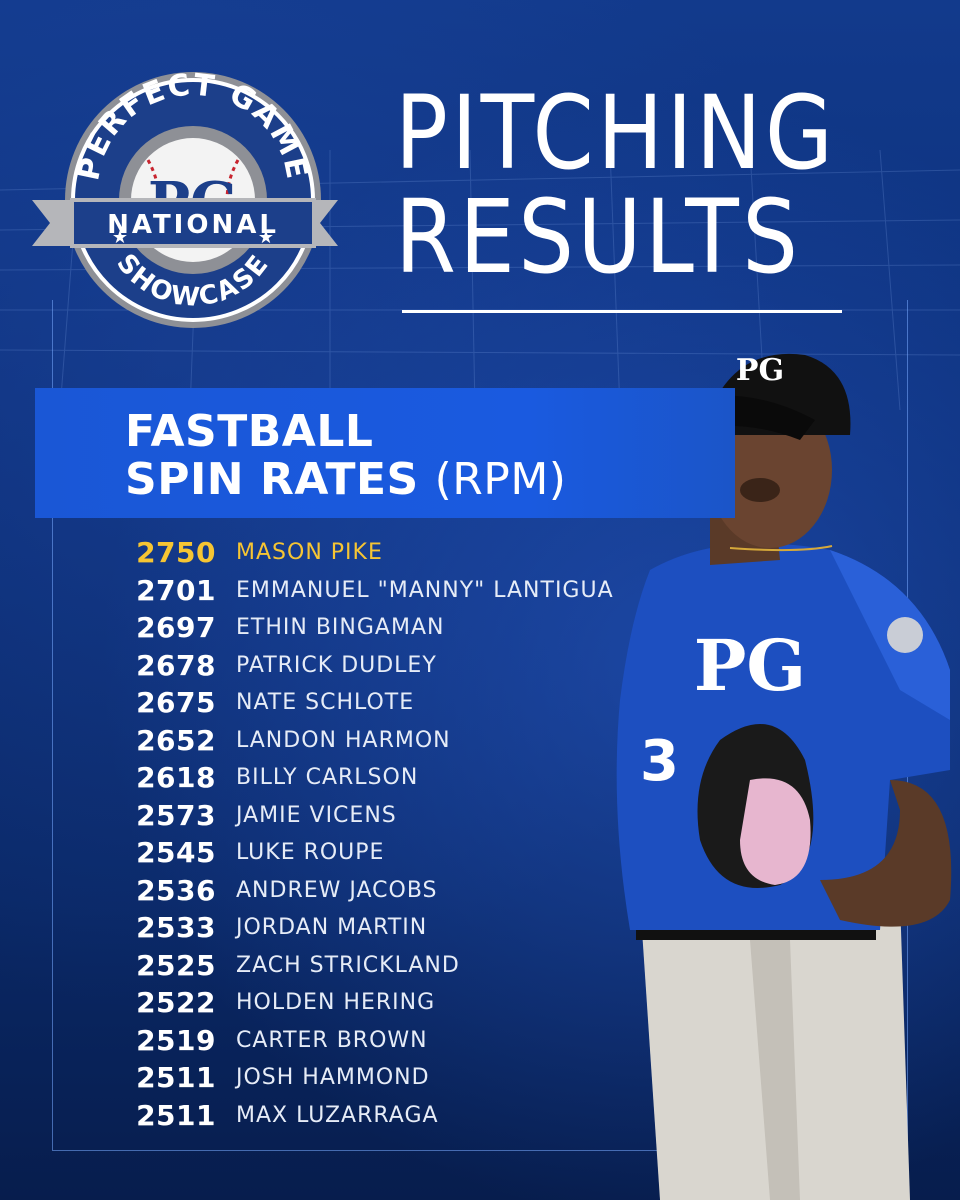 This screenshot has height=1200, width=960. What do you see at coordinates (176, 553) in the screenshot?
I see `spin-rate-value: 2750` at bounding box center [176, 553].